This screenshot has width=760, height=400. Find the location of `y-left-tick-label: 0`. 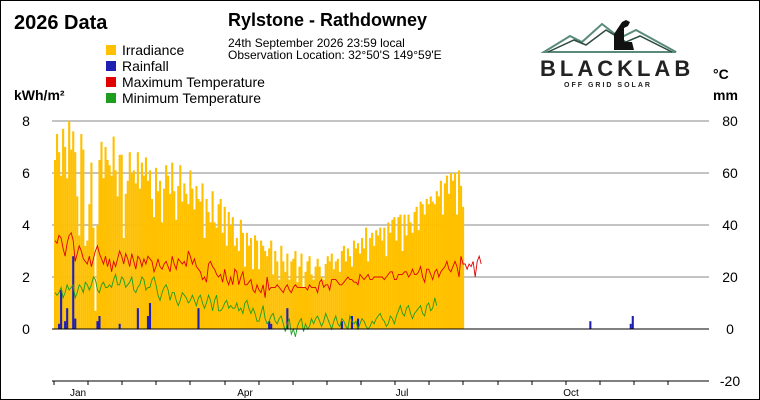

y-left-tick-label: 0 is located at coordinates (26, 329).